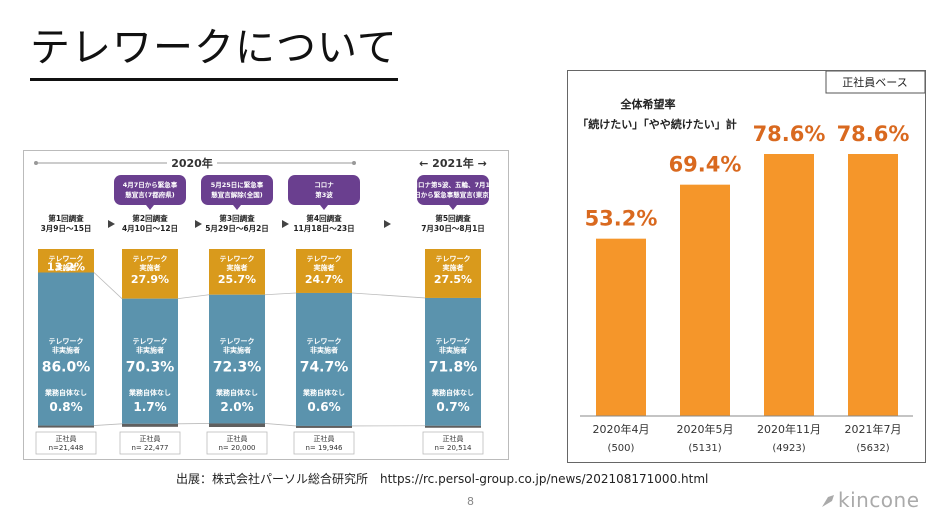  I want to click on sample-size: (500), so click(621, 448).